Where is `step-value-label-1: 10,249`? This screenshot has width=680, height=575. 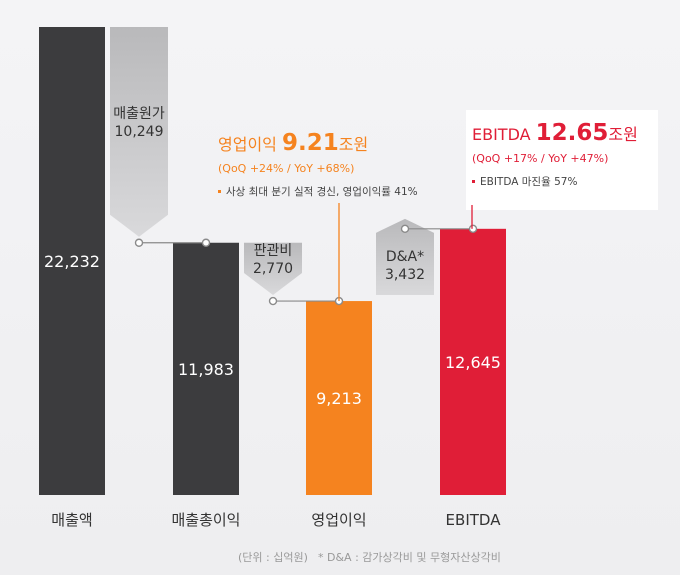
step-value-label-1: 10,249 is located at coordinates (139, 132).